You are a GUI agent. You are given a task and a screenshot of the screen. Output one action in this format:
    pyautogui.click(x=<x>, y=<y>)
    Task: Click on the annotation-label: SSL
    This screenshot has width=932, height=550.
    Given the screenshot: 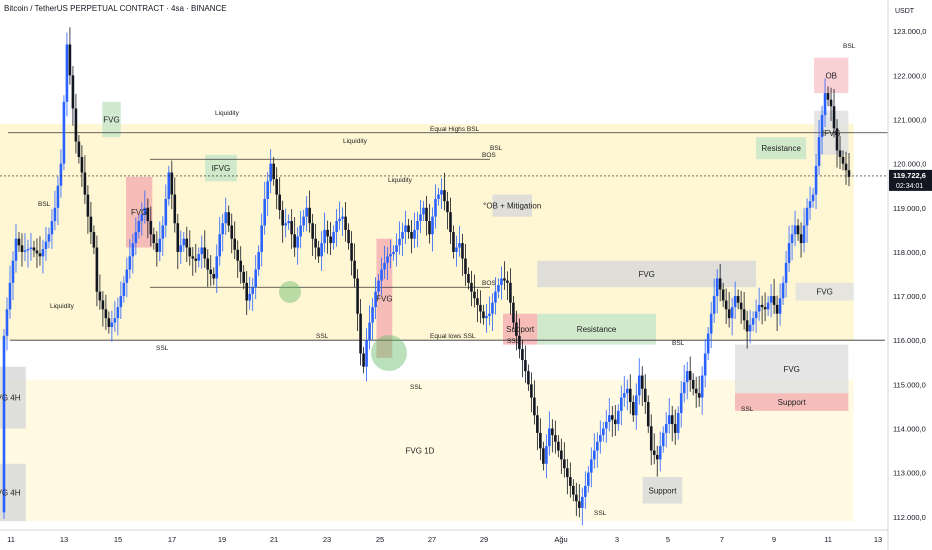 What is the action you would take?
    pyautogui.click(x=513, y=341)
    